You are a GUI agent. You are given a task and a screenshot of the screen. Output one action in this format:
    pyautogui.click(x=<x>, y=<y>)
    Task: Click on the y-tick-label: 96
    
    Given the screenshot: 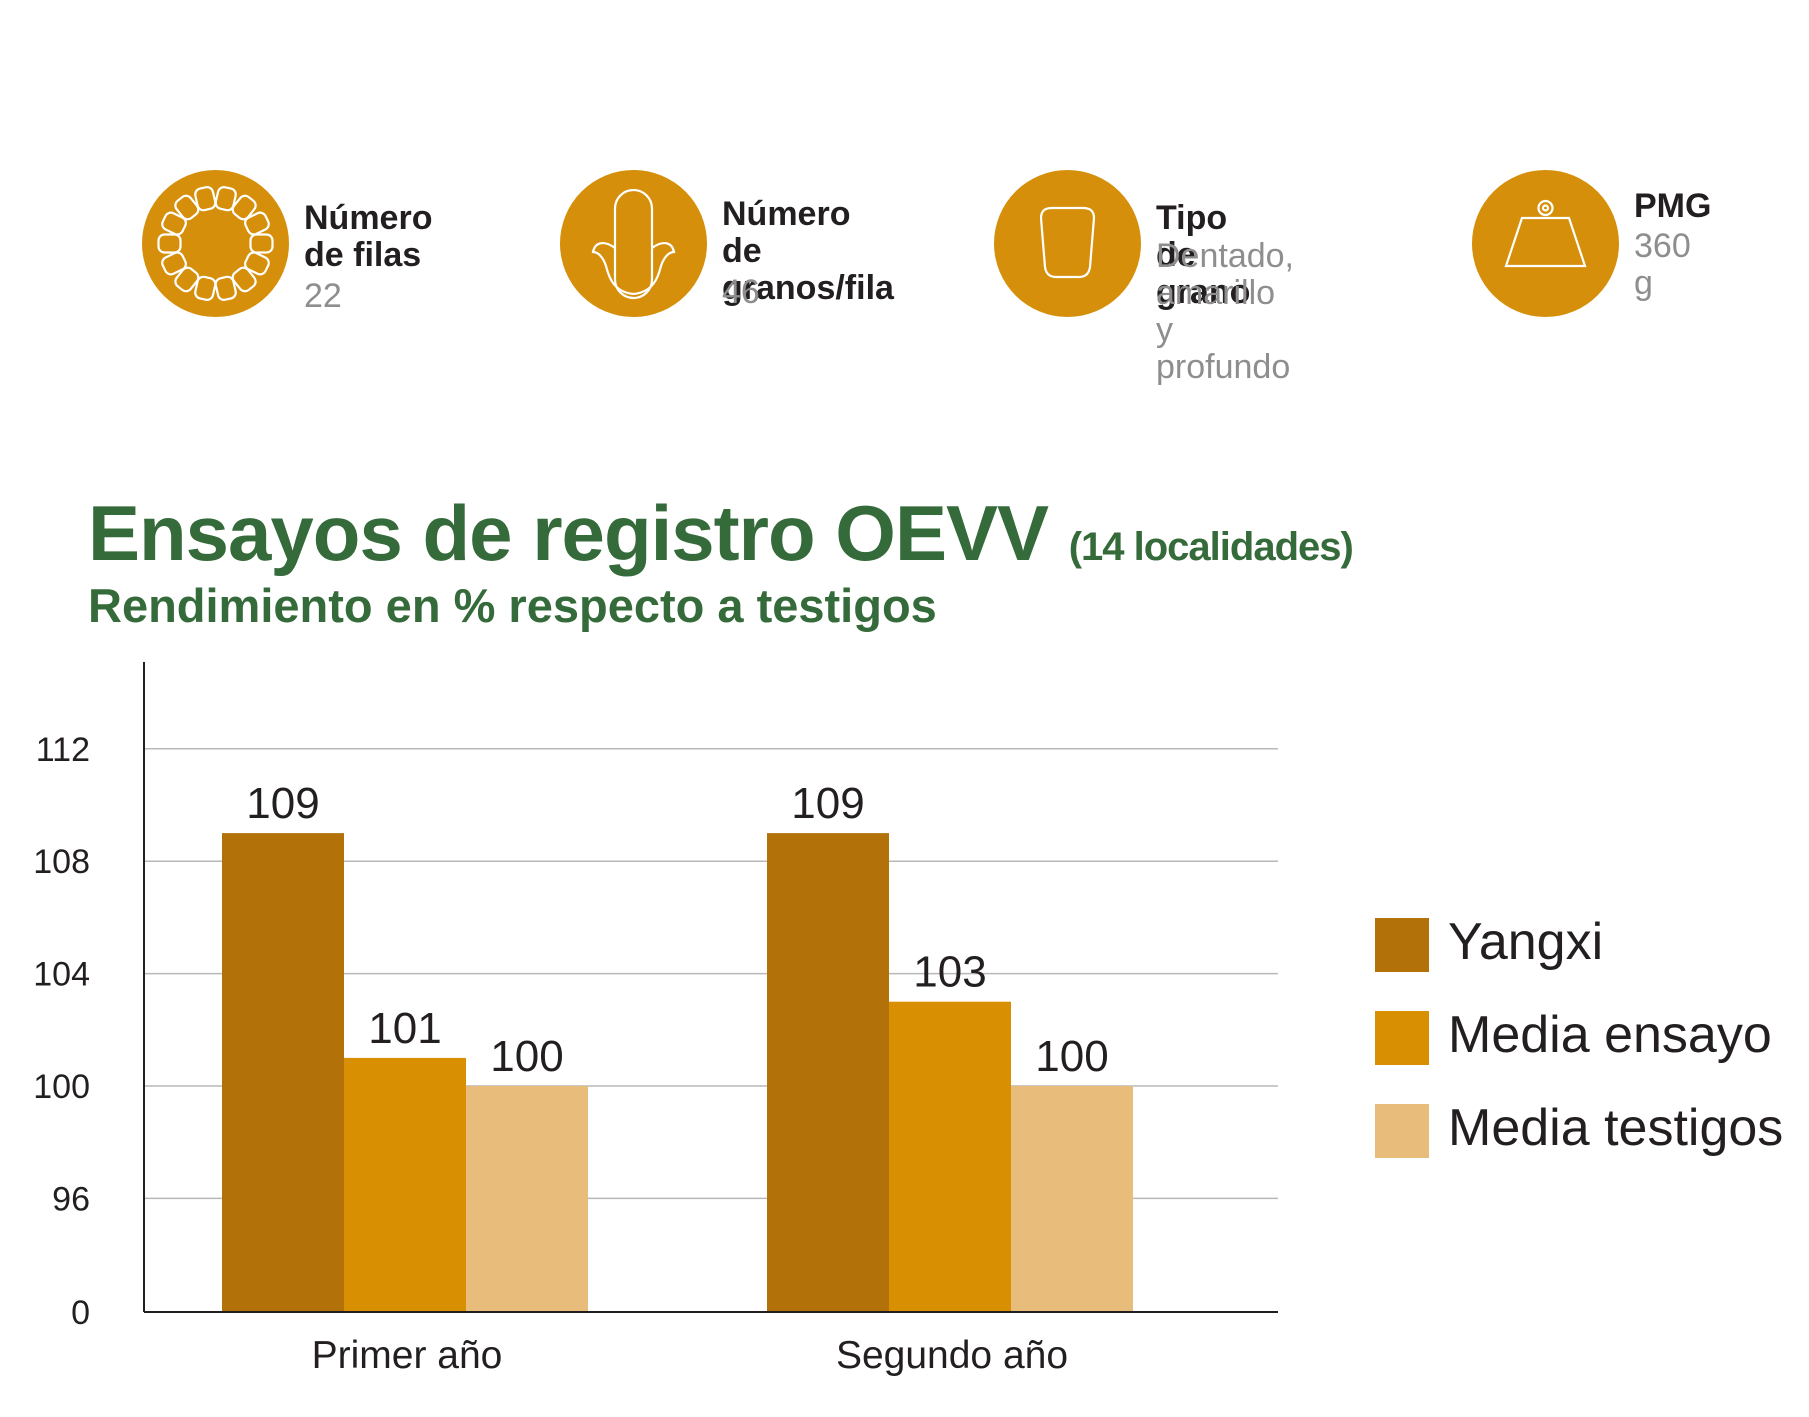 What is the action you would take?
    pyautogui.click(x=71, y=1199)
    